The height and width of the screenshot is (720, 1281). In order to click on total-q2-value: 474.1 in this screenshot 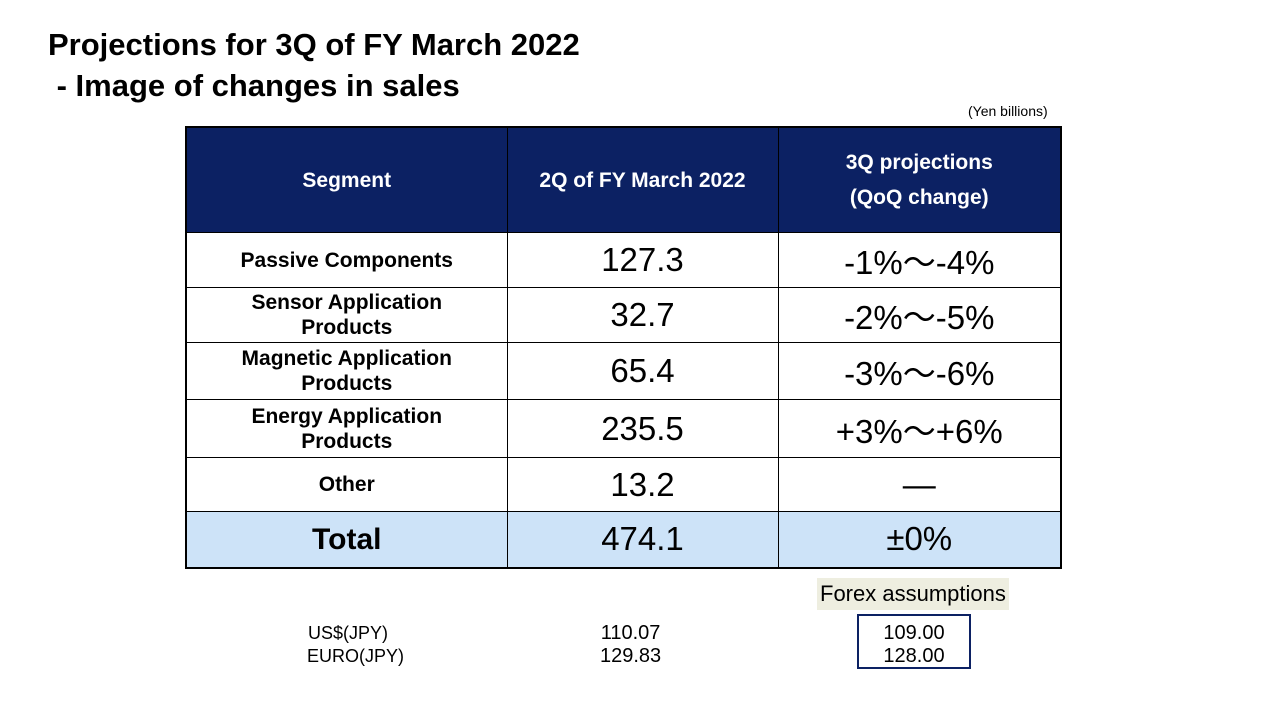, I will do `click(642, 539)`.